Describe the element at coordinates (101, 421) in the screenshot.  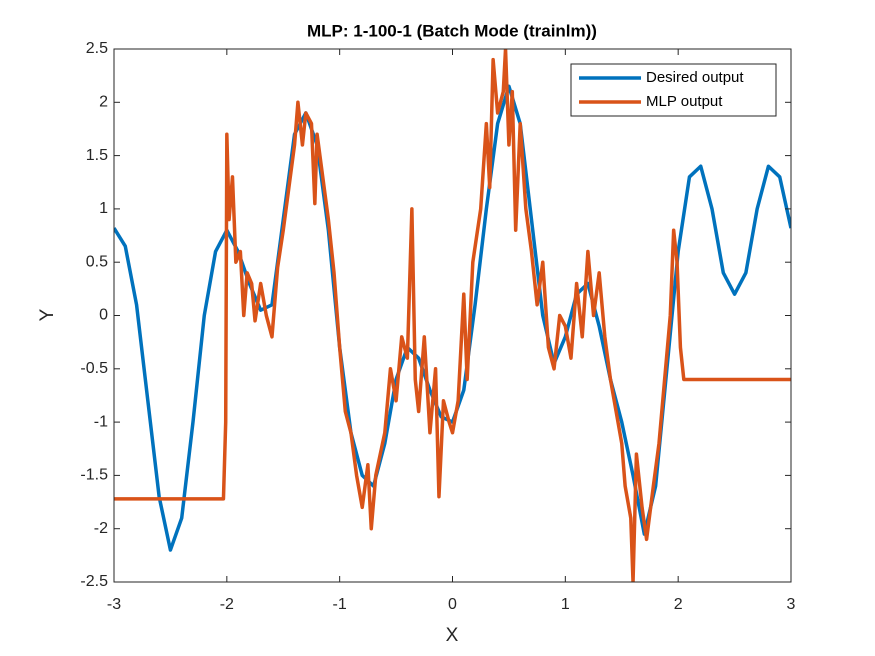
I see `y-tick-label: -1` at that location.